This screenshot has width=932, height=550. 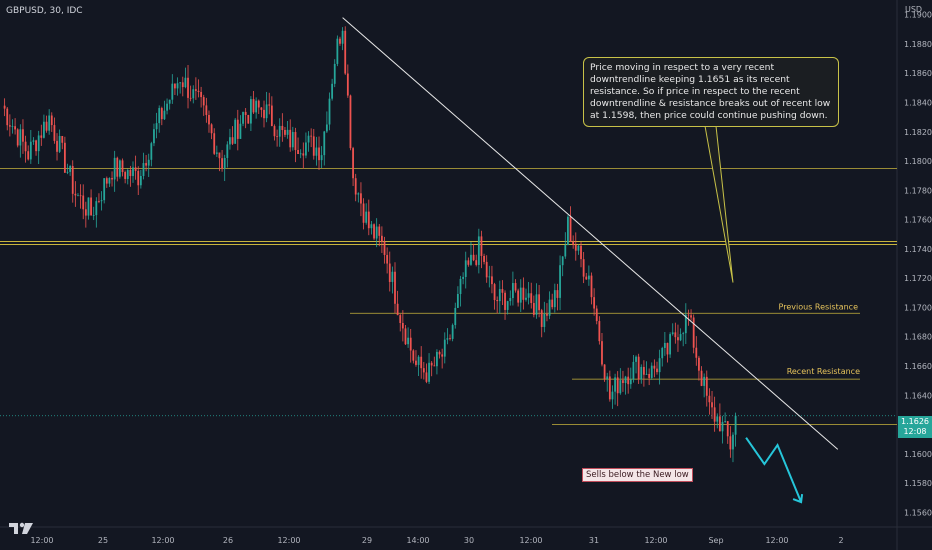 I want to click on x-tick-label: 30, so click(x=469, y=540).